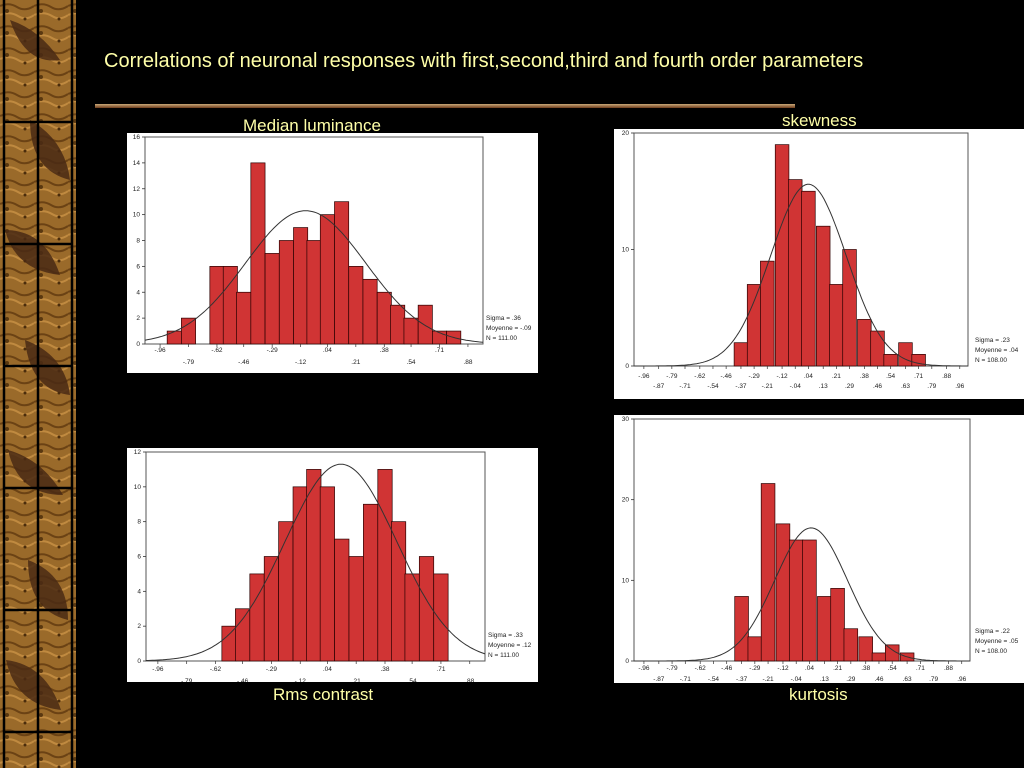  Describe the element at coordinates (819, 120) in the screenshot. I see `caption-skewness: skewness` at that location.